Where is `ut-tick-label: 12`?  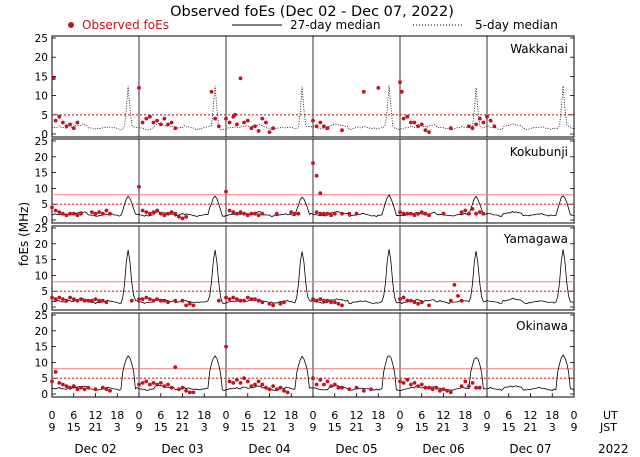
ut-tick-label: 12 is located at coordinates (357, 415).